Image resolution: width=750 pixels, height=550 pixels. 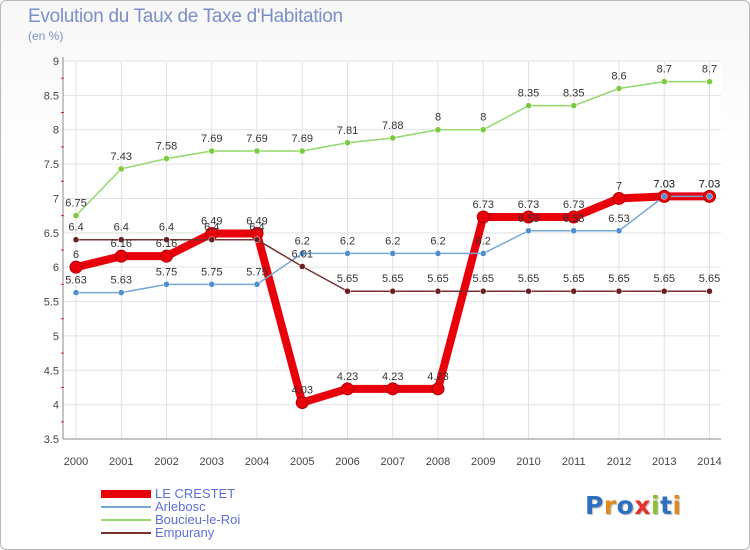 What do you see at coordinates (51, 371) in the screenshot?
I see `y-tick-label: 4.5` at bounding box center [51, 371].